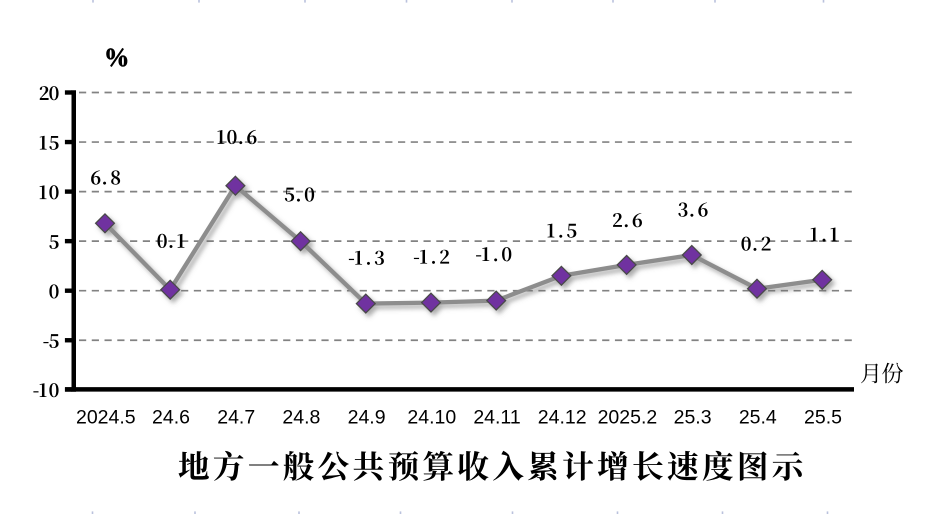 This screenshot has height=514, width=925. Describe the element at coordinates (236, 418) in the screenshot. I see `svg-text: 24.7` at that location.